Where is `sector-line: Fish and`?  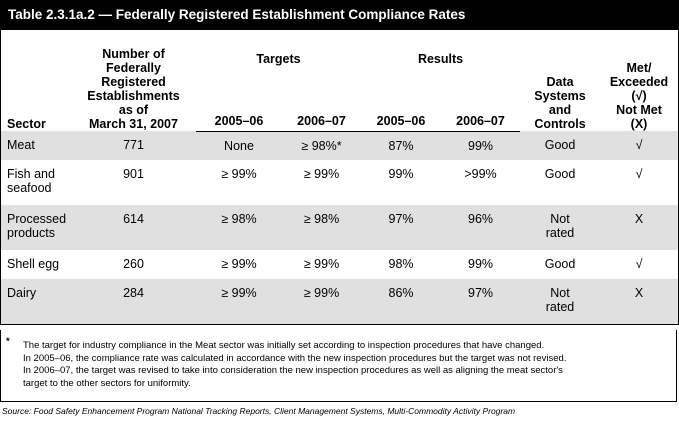 sector-line: Fish and is located at coordinates (31, 174).